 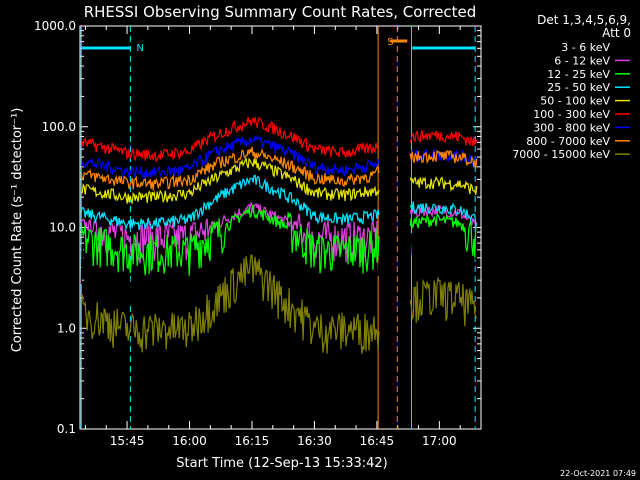 I want to click on series-7000-15000kev, so click(x=279, y=303).